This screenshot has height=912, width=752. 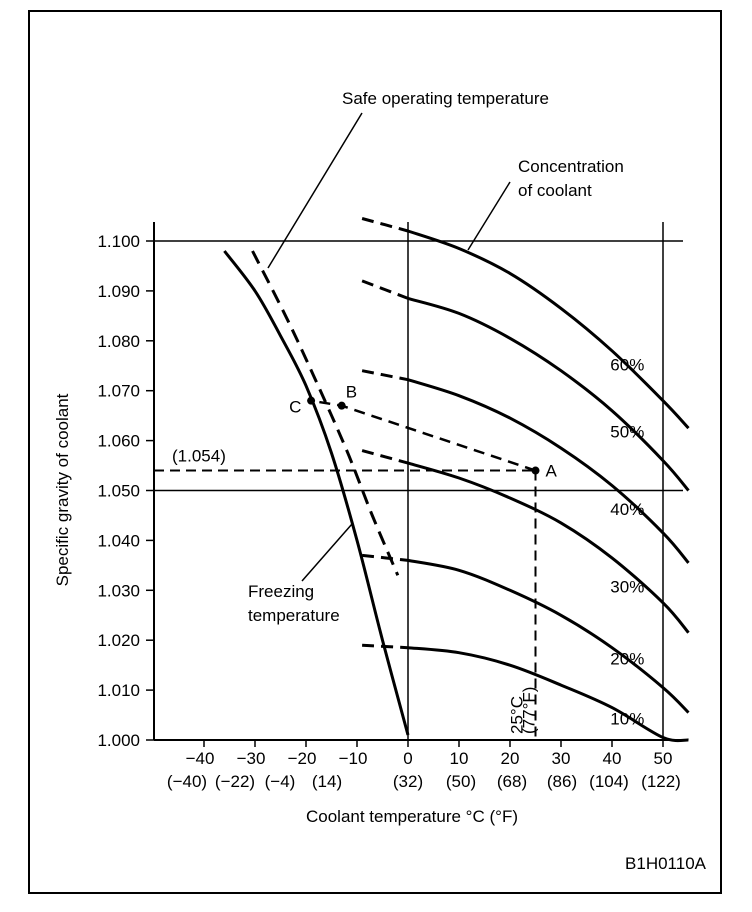 What do you see at coordinates (294, 615) in the screenshot?
I see `freezing-annotation: temperature` at bounding box center [294, 615].